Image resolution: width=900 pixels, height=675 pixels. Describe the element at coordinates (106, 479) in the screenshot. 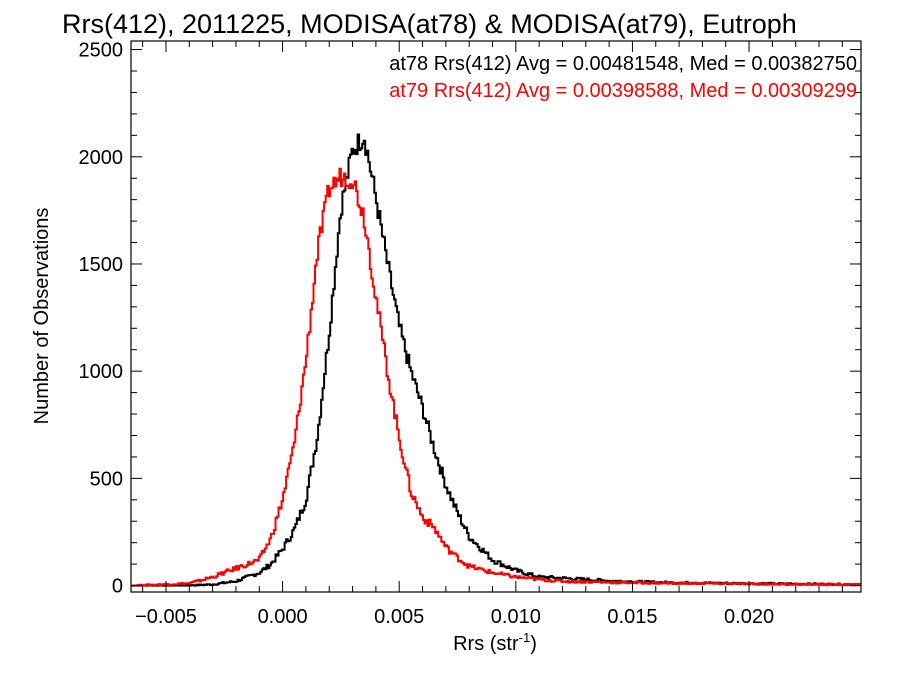

I see `y-tick-label: 500` at that location.